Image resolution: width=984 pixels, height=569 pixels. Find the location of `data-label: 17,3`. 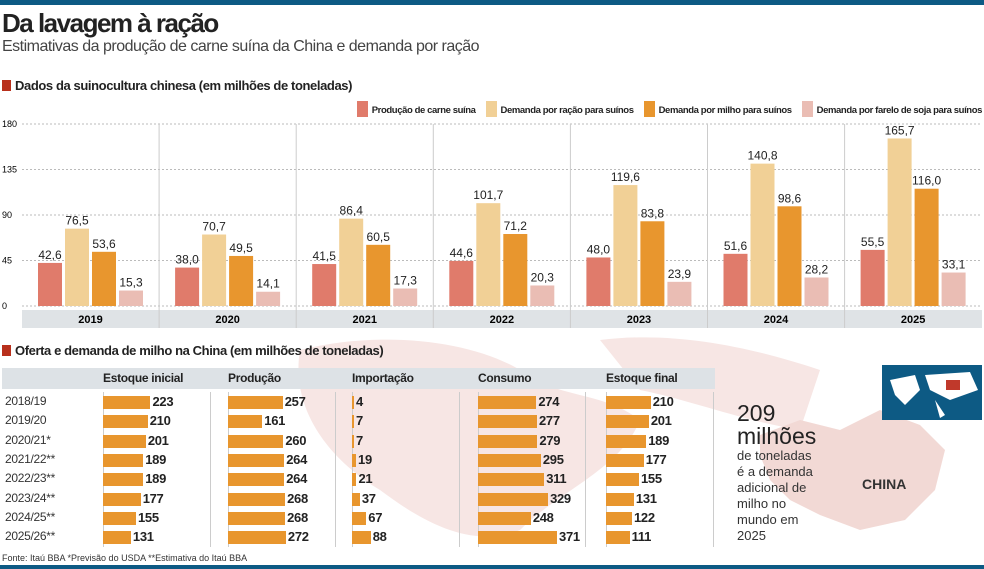

data-label: 17,3 is located at coordinates (406, 281).